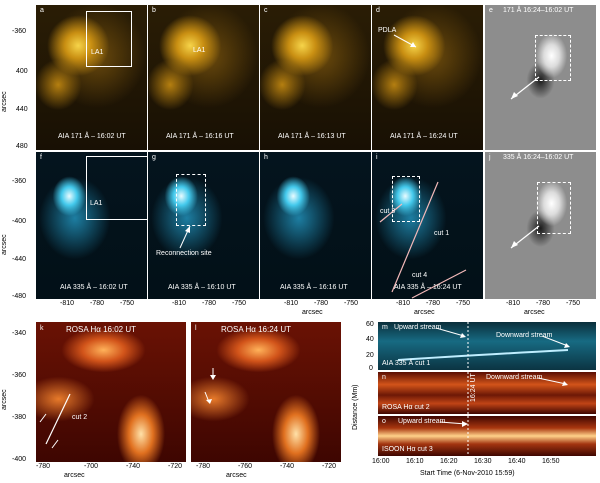 The image size is (600, 483). What do you see at coordinates (101, 329) in the screenshot?
I see `panel-k-caption: ROSA Hα 16:02 UT` at bounding box center [101, 329].